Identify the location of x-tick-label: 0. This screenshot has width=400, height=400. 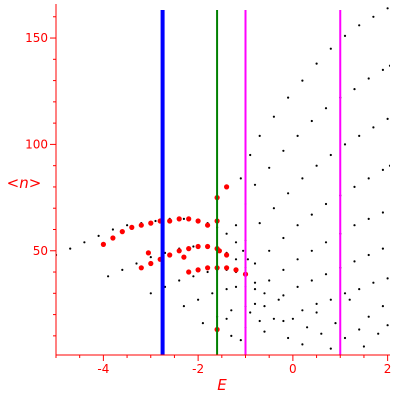
(293, 369).